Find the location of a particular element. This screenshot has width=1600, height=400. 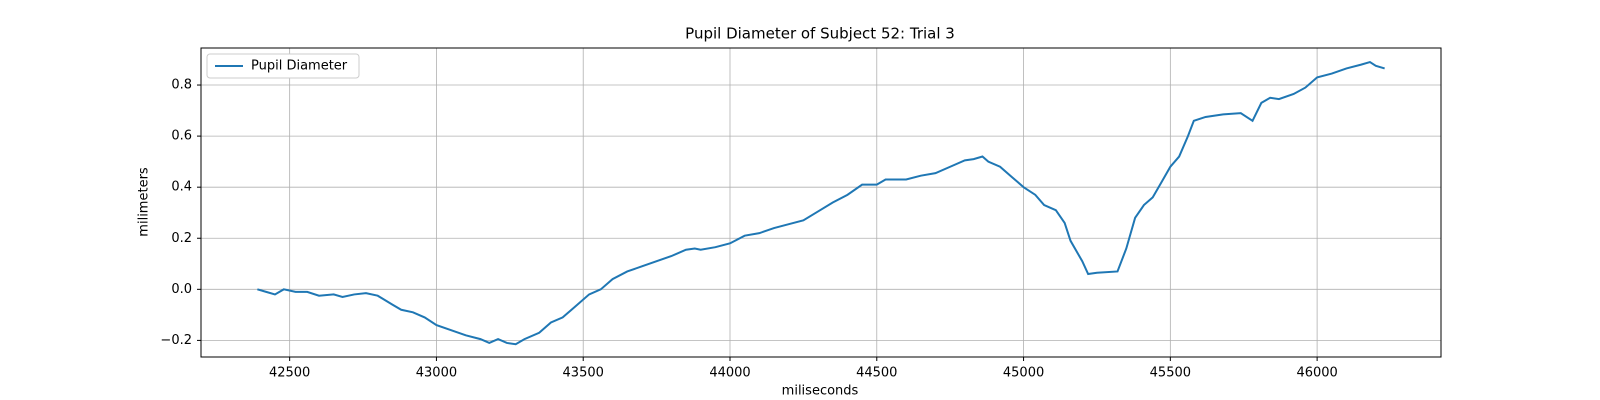

y-tick-label: 0.6 is located at coordinates (181, 136).